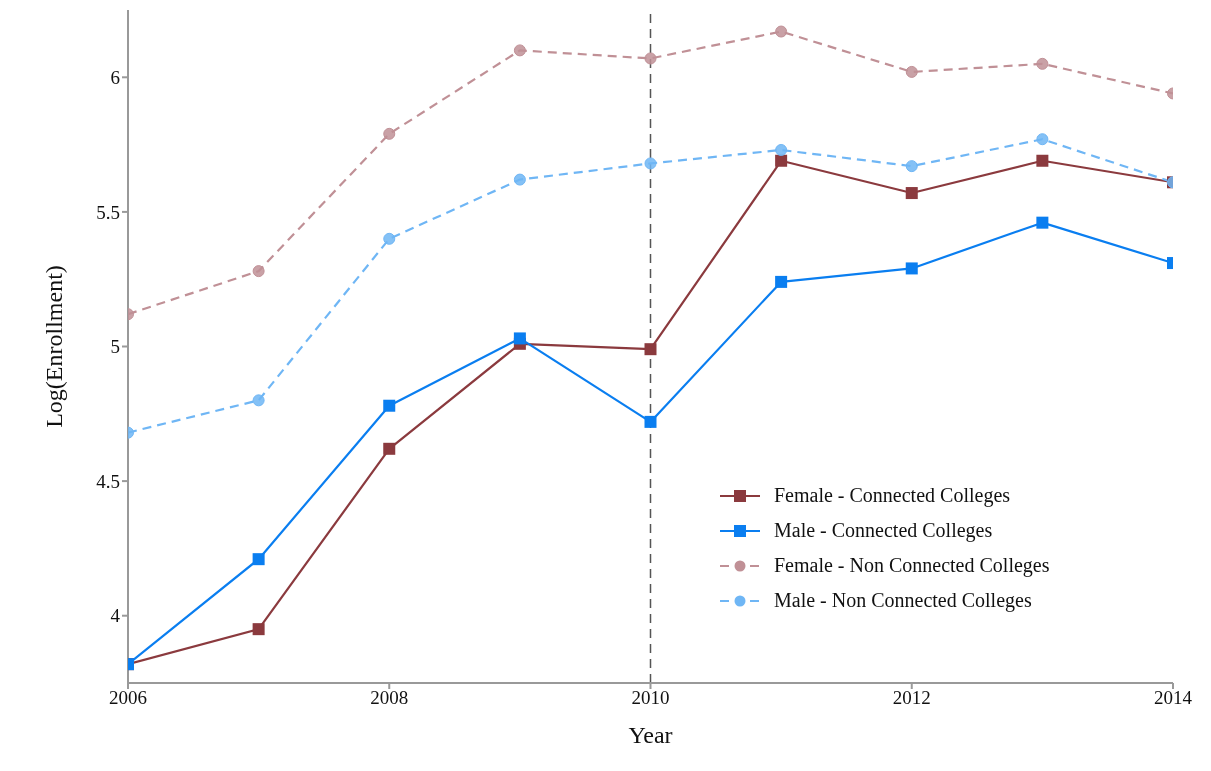 Image resolution: width=1211 pixels, height=771 pixels. Describe the element at coordinates (903, 600) in the screenshot. I see `legend-label: Male - Non Connected Colleges` at that location.